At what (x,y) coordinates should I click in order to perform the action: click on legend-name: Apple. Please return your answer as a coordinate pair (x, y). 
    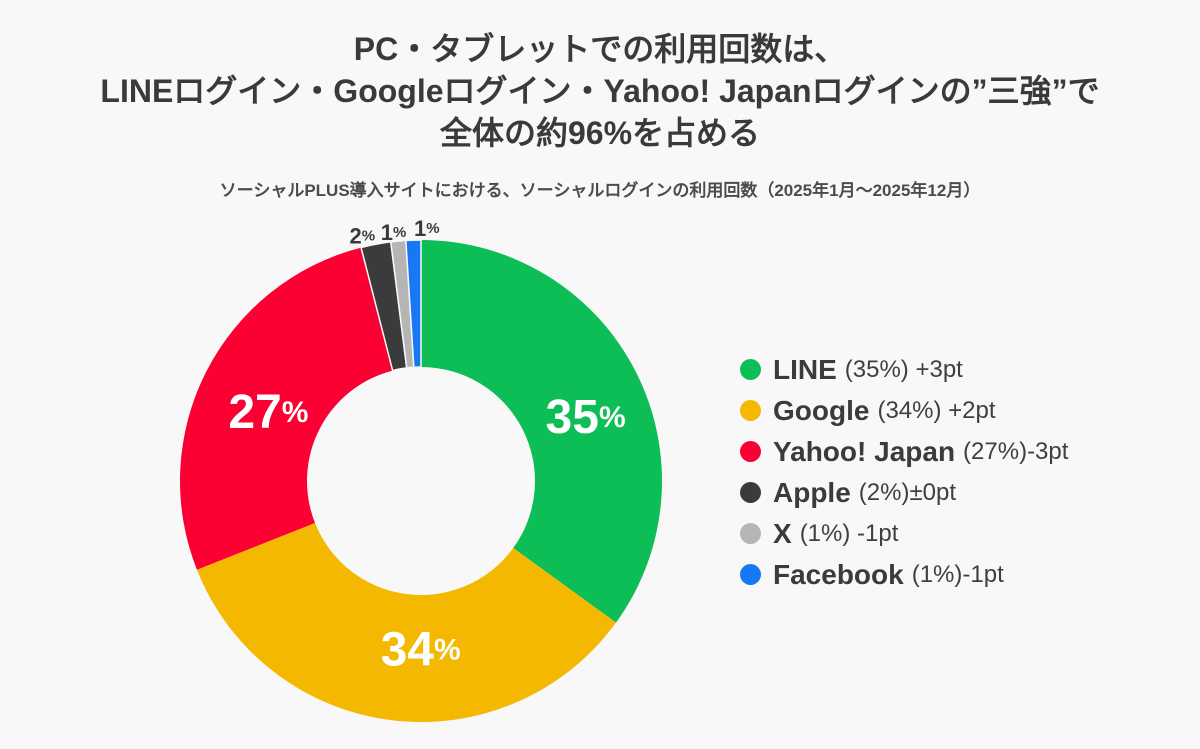
    Looking at the image, I should click on (812, 492).